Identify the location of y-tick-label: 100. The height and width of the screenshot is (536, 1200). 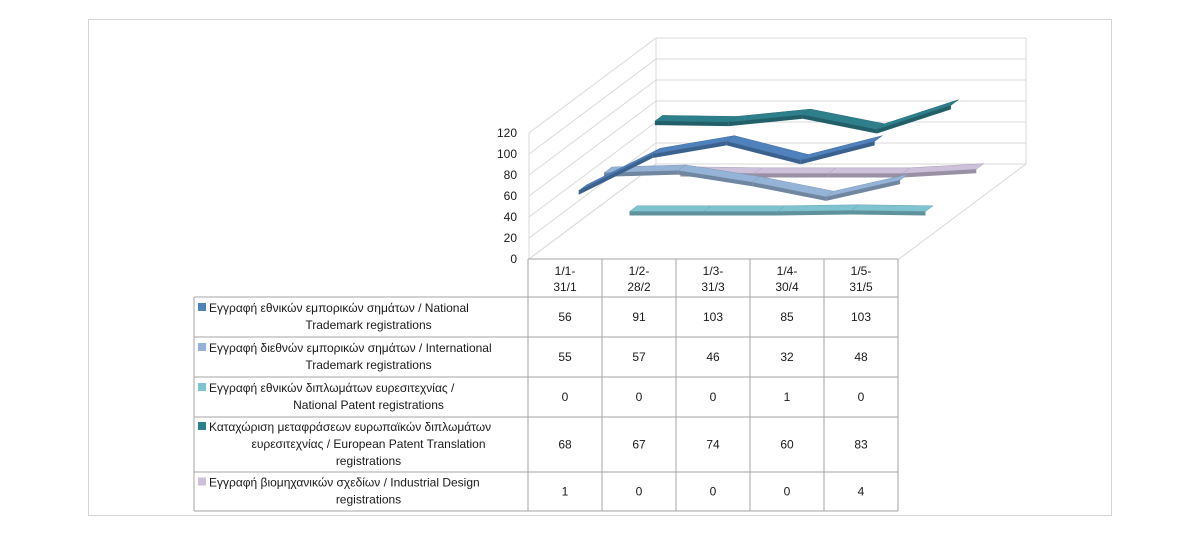
(507, 154).